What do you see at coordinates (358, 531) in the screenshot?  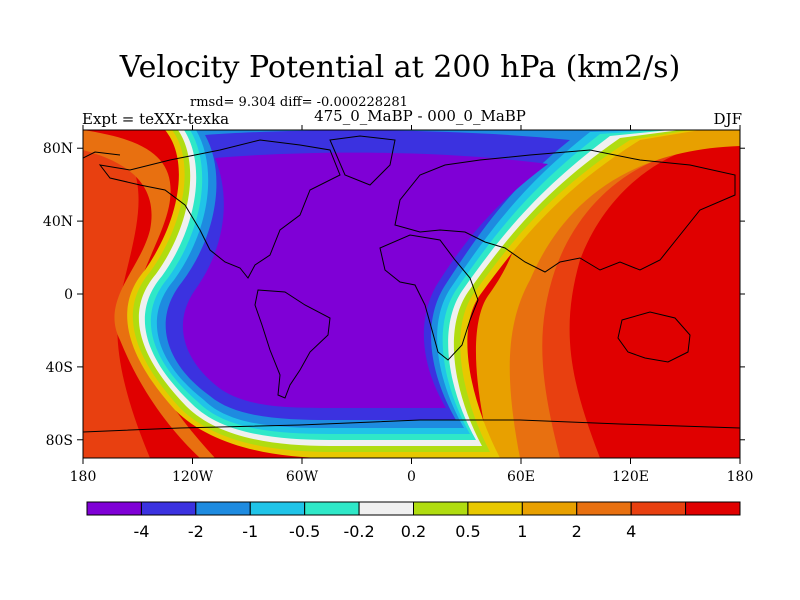 I see `colorbar-label: -0.2` at bounding box center [358, 531].